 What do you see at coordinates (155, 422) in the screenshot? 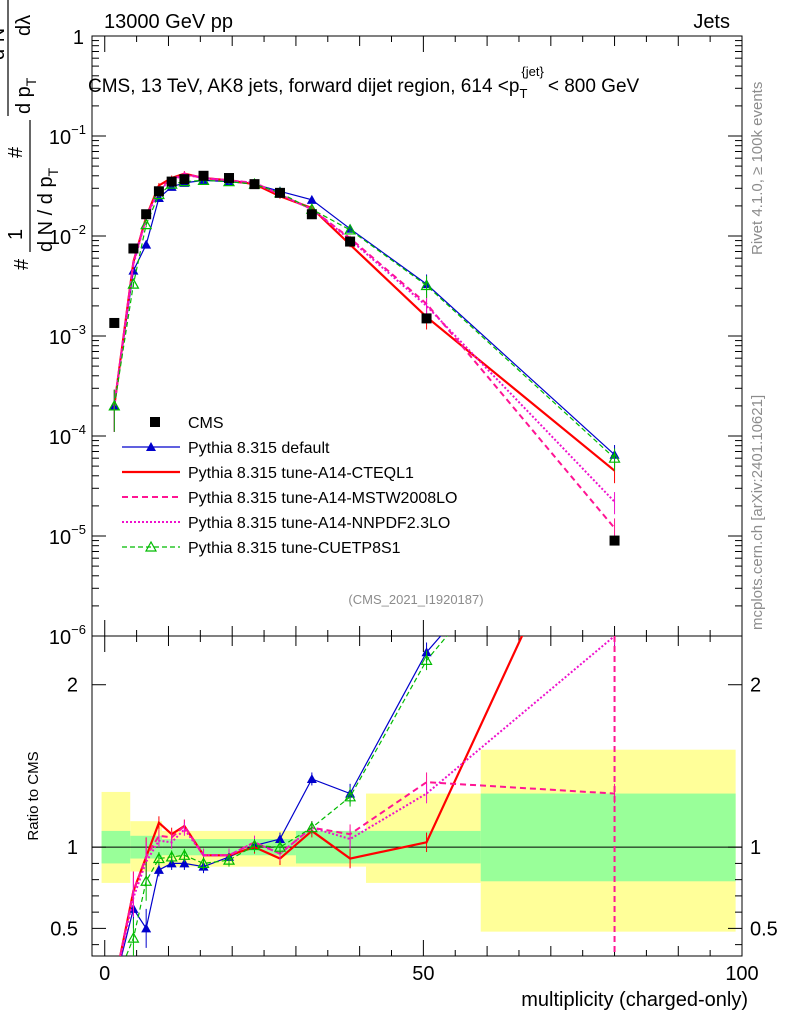
I see `legend-cms-marker` at bounding box center [155, 422].